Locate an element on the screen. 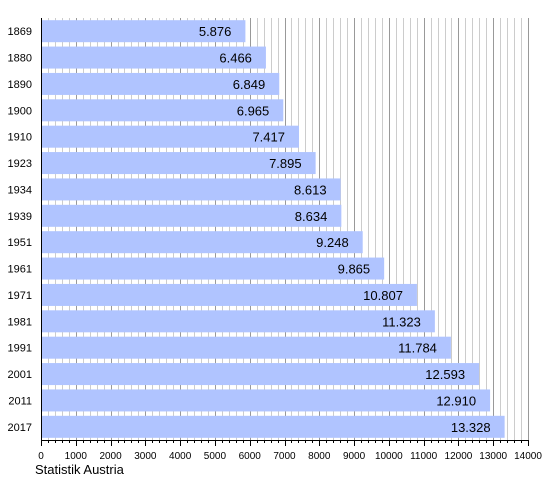 This screenshot has height=480, width=550. bar-1971 is located at coordinates (229, 294).